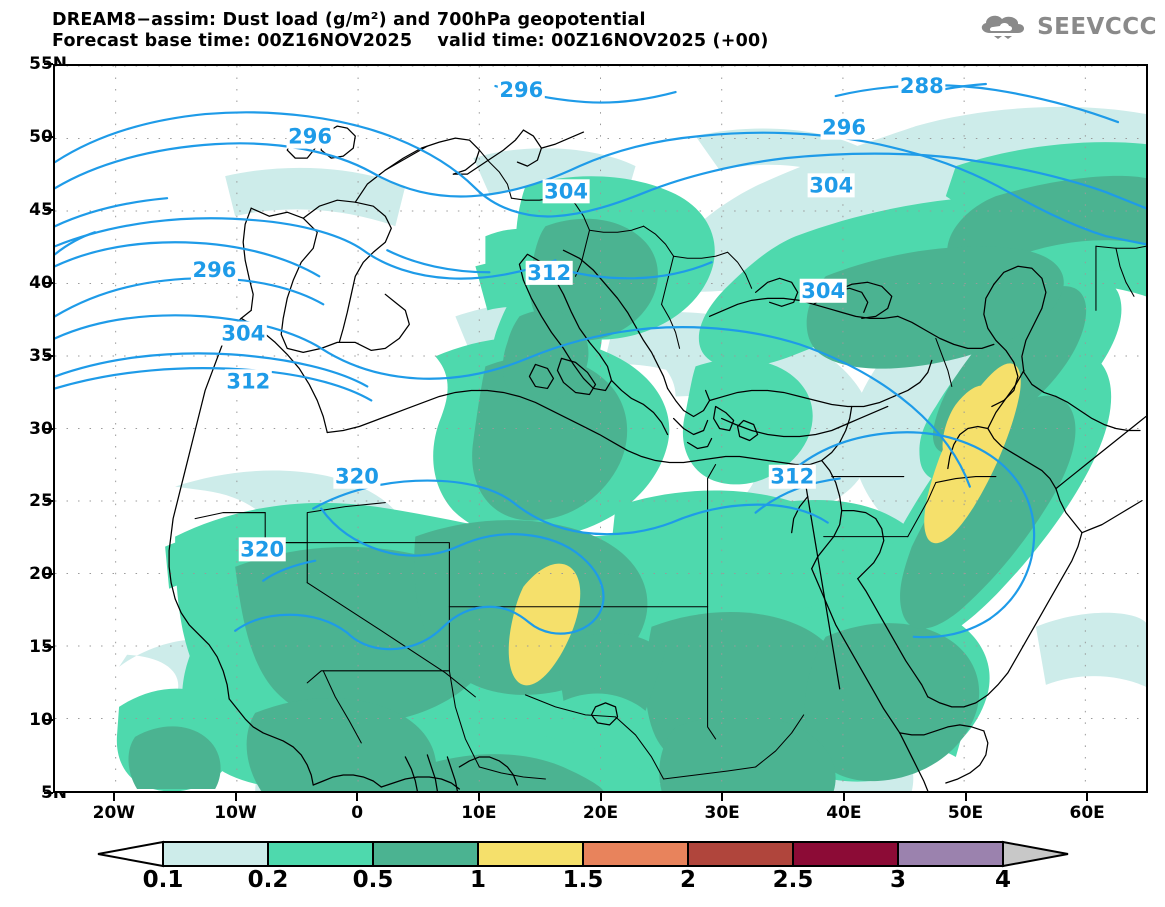 The width and height of the screenshot is (1165, 907). I want to click on colorbar-under-arrow, so click(130, 854).